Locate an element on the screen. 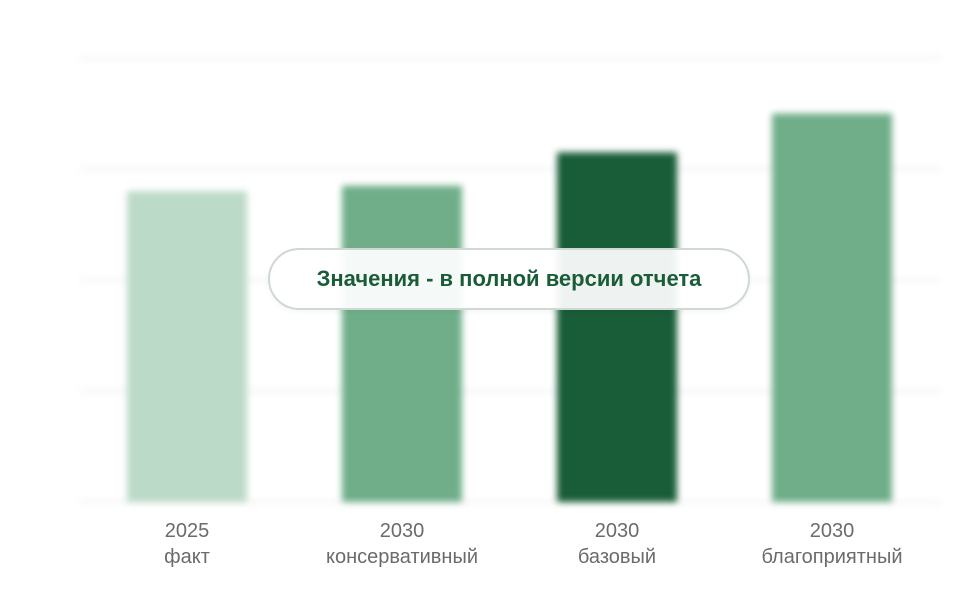  x-tick-label-scenario: факт is located at coordinates (187, 557).